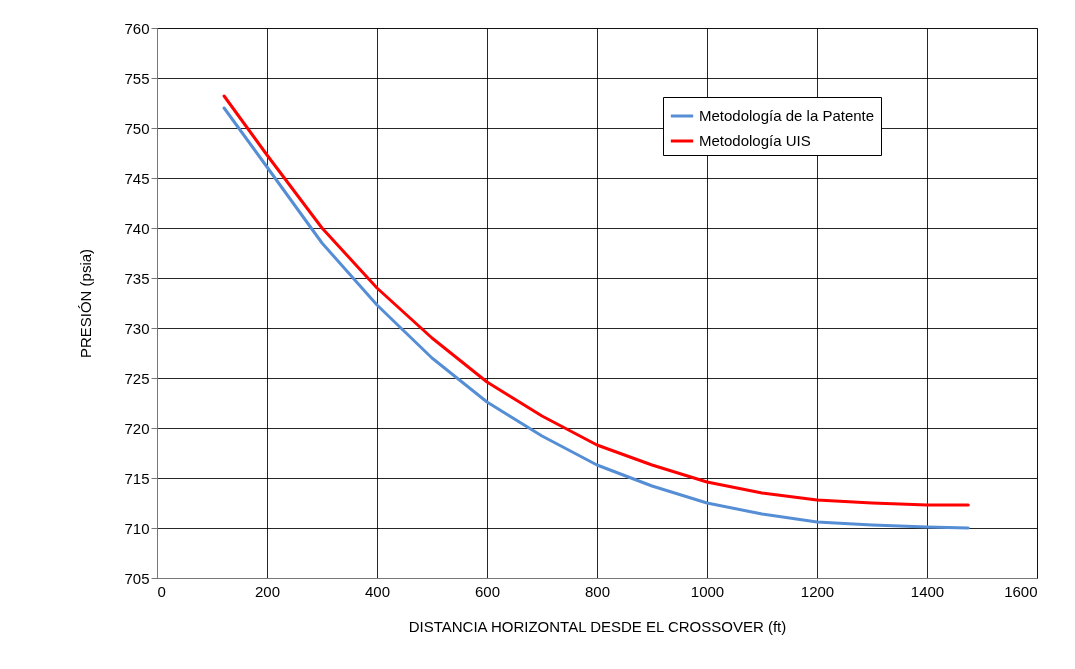  What do you see at coordinates (267, 591) in the screenshot?
I see `x-tick-label: 200` at bounding box center [267, 591].